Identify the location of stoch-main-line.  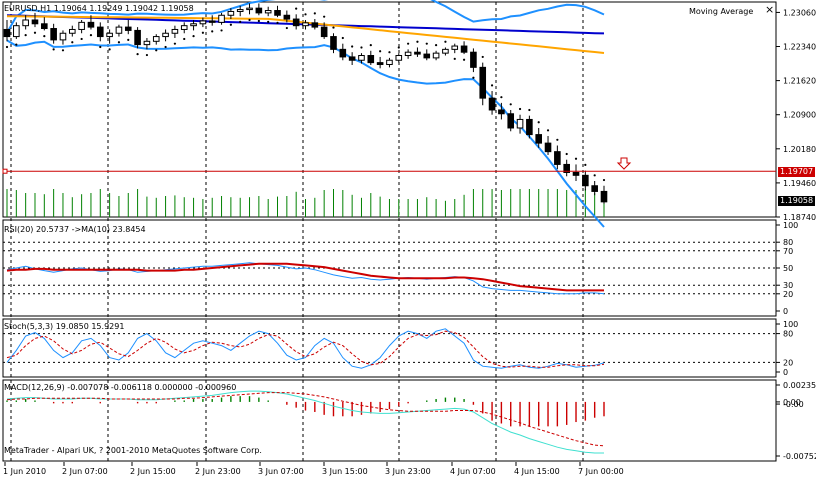
(305, 348).